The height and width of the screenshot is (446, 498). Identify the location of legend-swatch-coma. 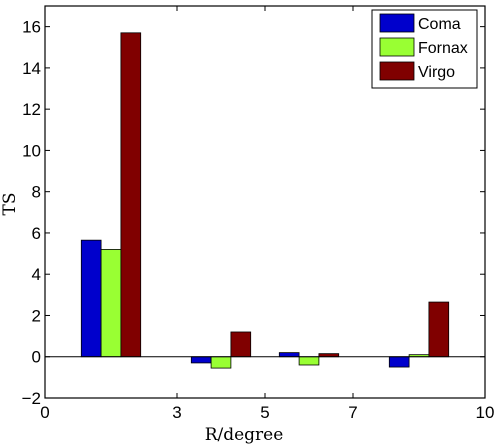
(397, 23).